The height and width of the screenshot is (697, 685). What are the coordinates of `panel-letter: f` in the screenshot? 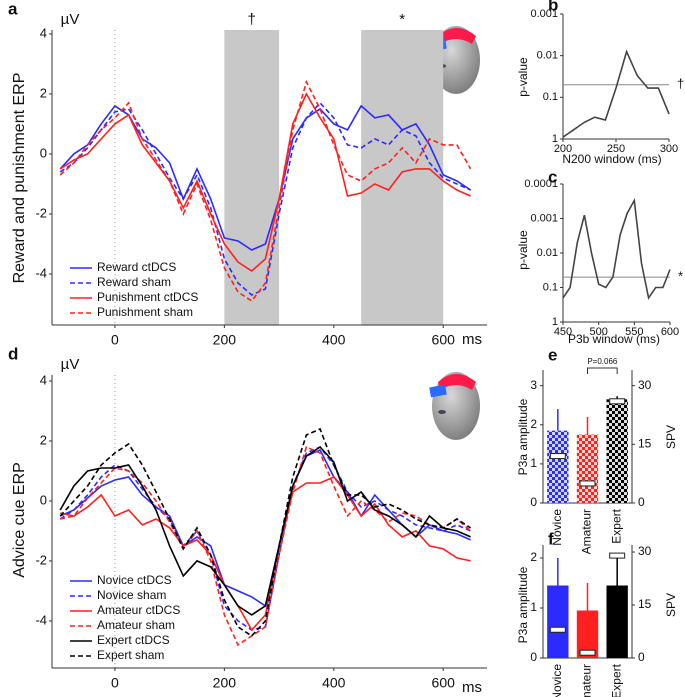 It's located at (551, 538).